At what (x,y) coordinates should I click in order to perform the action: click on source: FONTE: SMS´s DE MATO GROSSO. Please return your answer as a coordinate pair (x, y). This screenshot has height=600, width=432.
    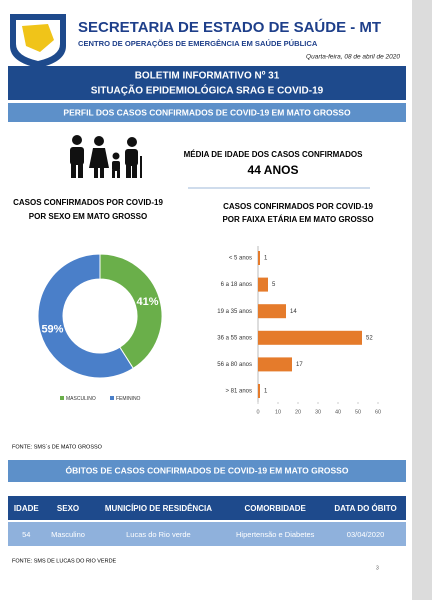
    Looking at the image, I should click on (57, 447).